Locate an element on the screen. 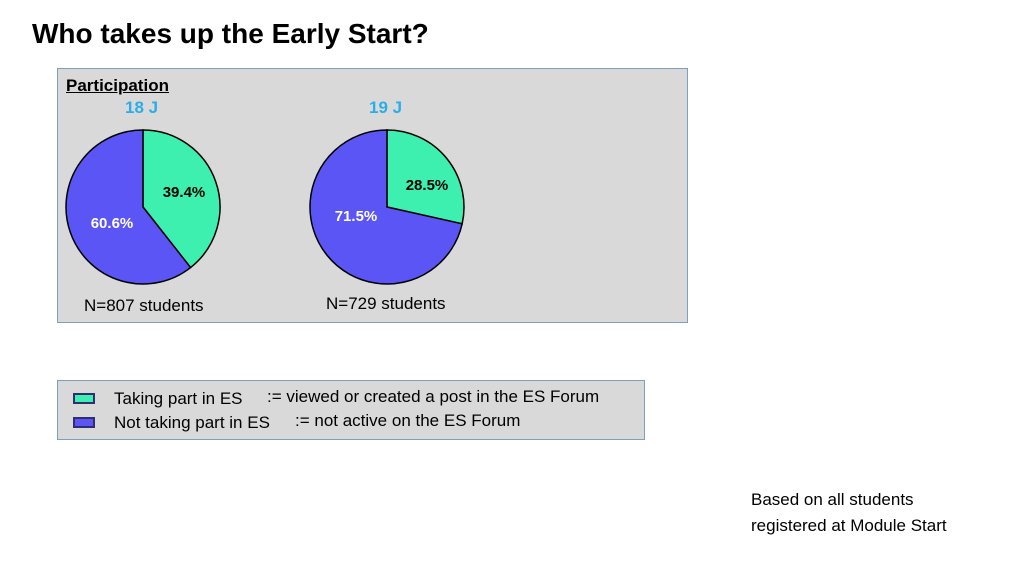 The width and height of the screenshot is (1024, 576). footnote-line-1: Based on all students is located at coordinates (832, 499).